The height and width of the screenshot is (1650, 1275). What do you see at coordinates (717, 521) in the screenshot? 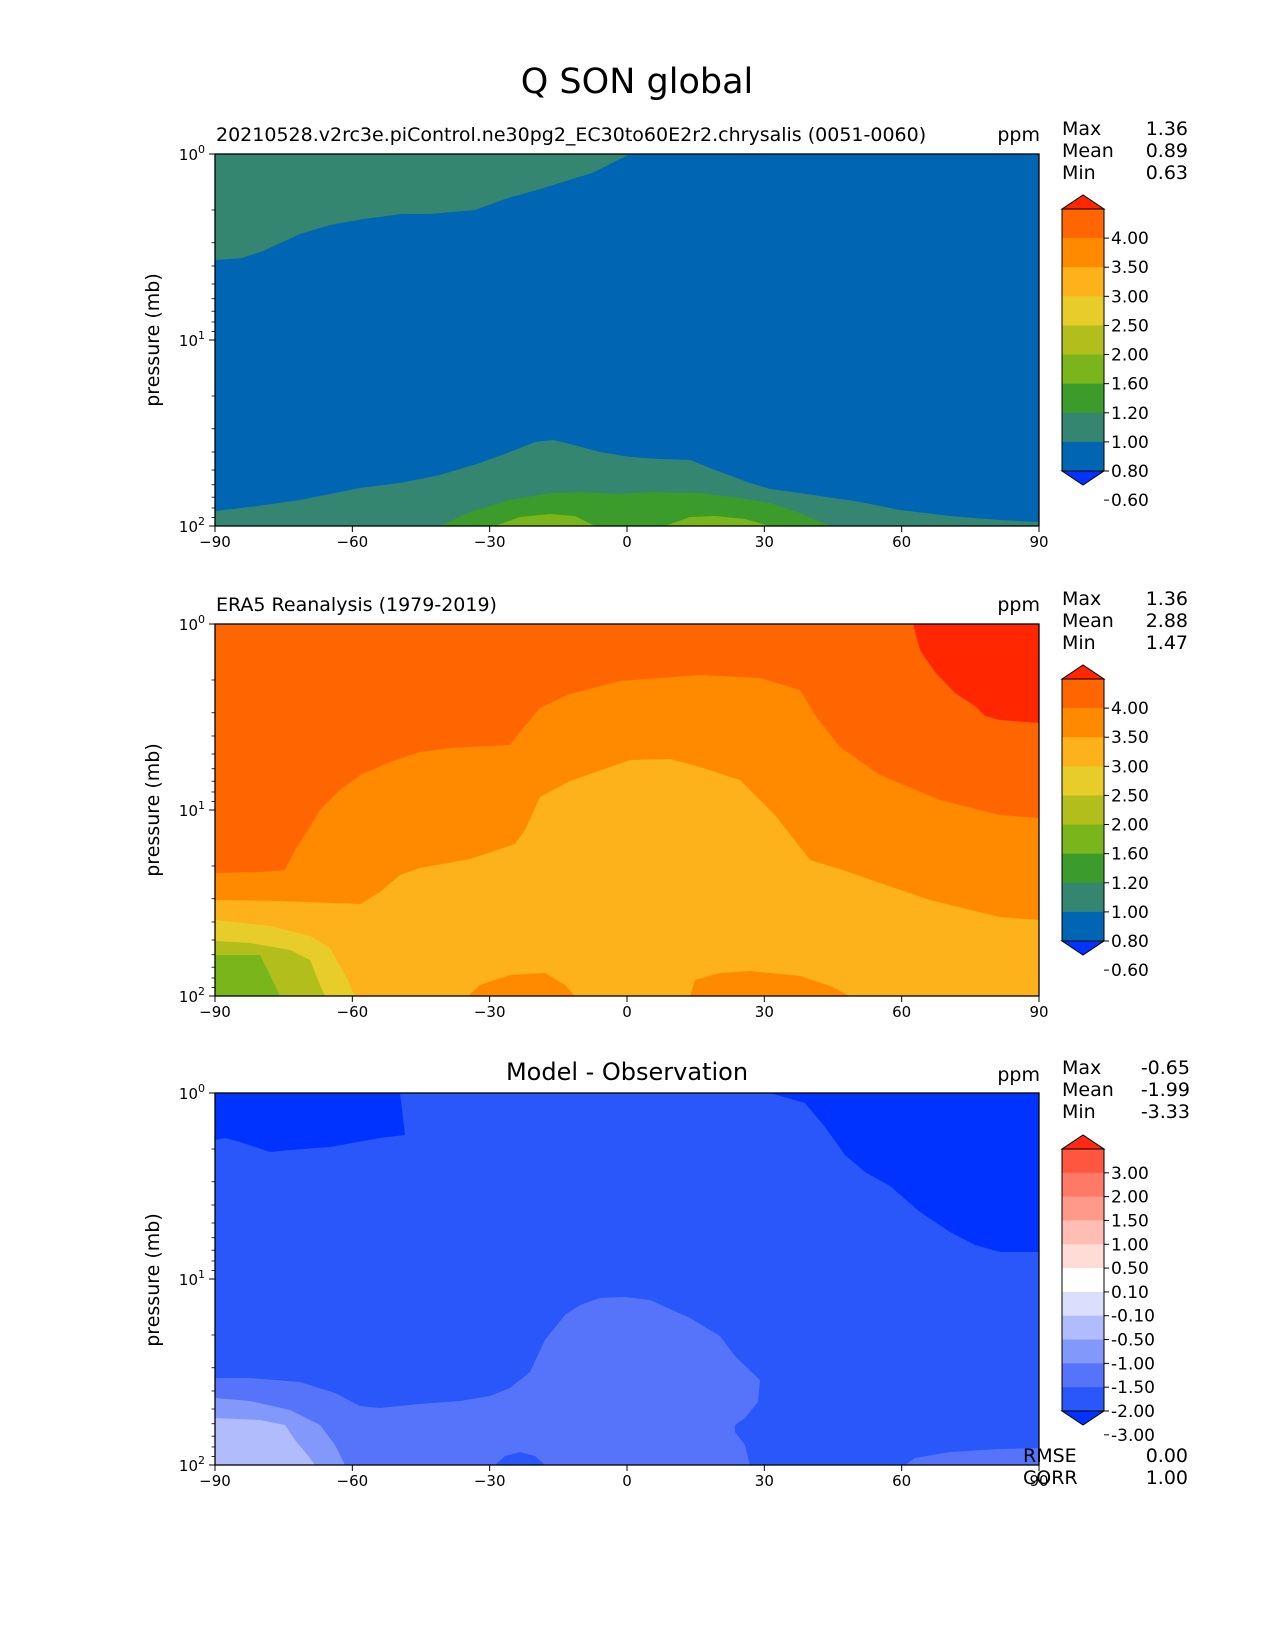
I see `field-level-1.60` at bounding box center [717, 521].